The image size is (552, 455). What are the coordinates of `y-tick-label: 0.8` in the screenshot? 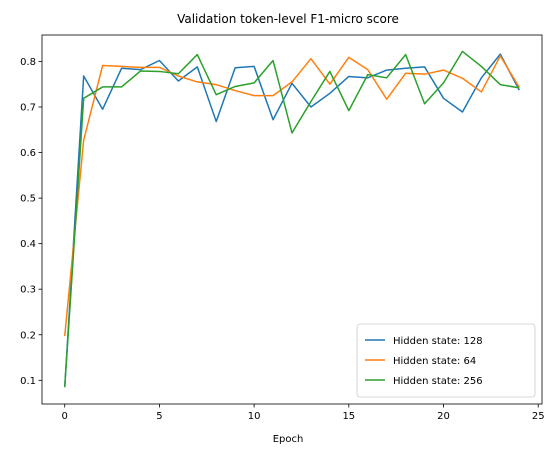 It's located at (28, 62).